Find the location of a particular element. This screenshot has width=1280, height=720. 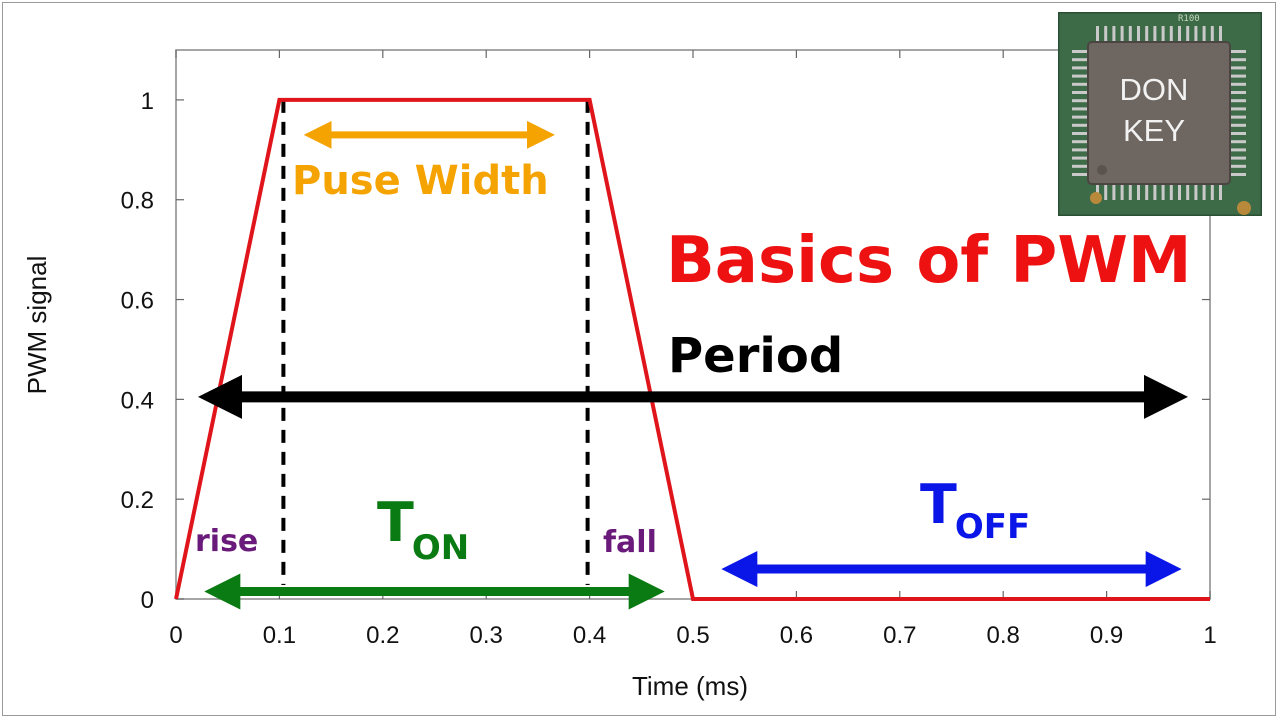

t-off-sub: OFF is located at coordinates (992, 527).